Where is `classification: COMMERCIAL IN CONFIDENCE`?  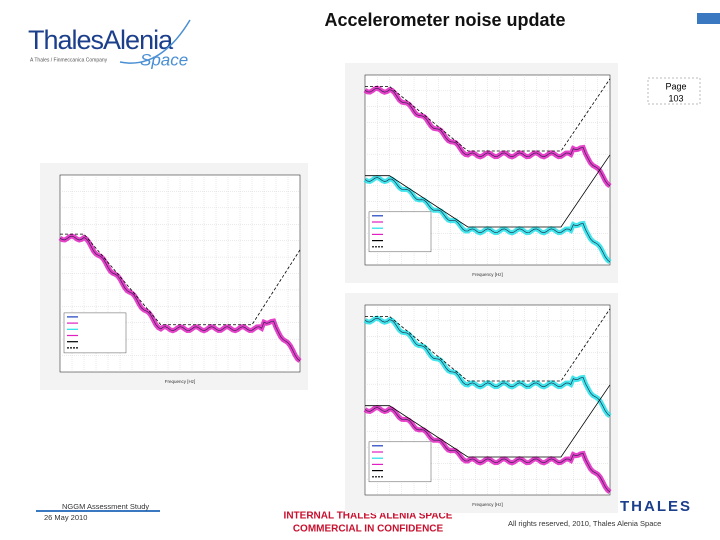
classification: COMMERCIAL IN CONFIDENCE is located at coordinates (368, 529).